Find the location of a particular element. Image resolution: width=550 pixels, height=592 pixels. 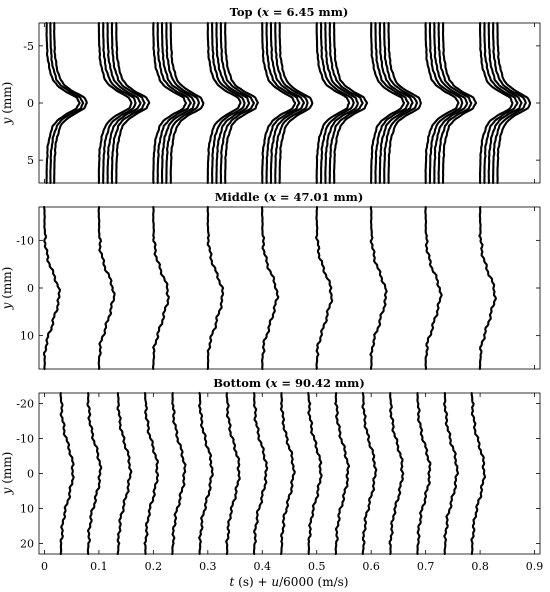

bottom-panel-ylabel: y (mm) is located at coordinates (7, 474).